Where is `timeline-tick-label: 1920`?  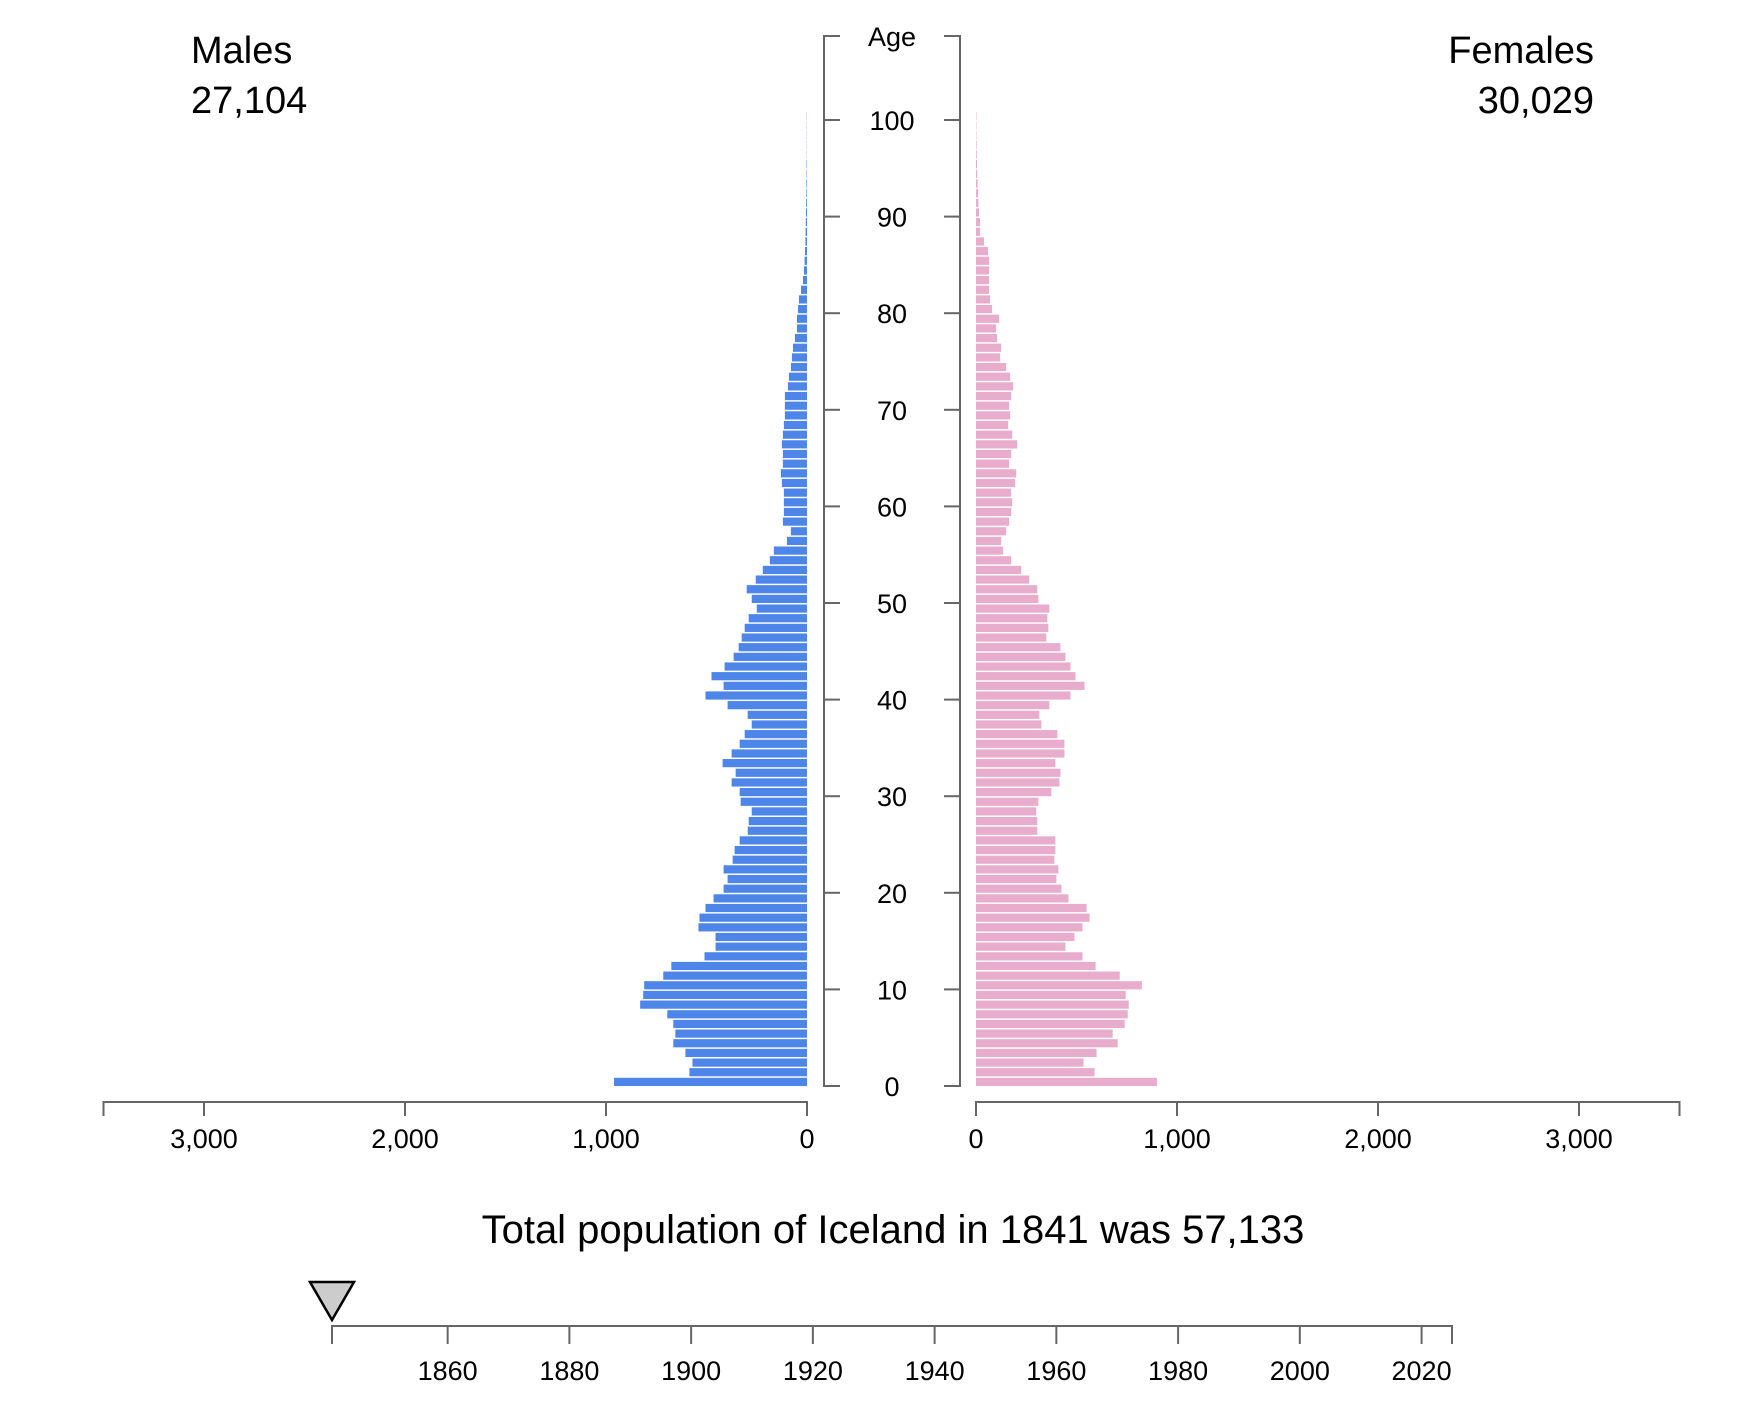
timeline-tick-label: 1920 is located at coordinates (813, 1371).